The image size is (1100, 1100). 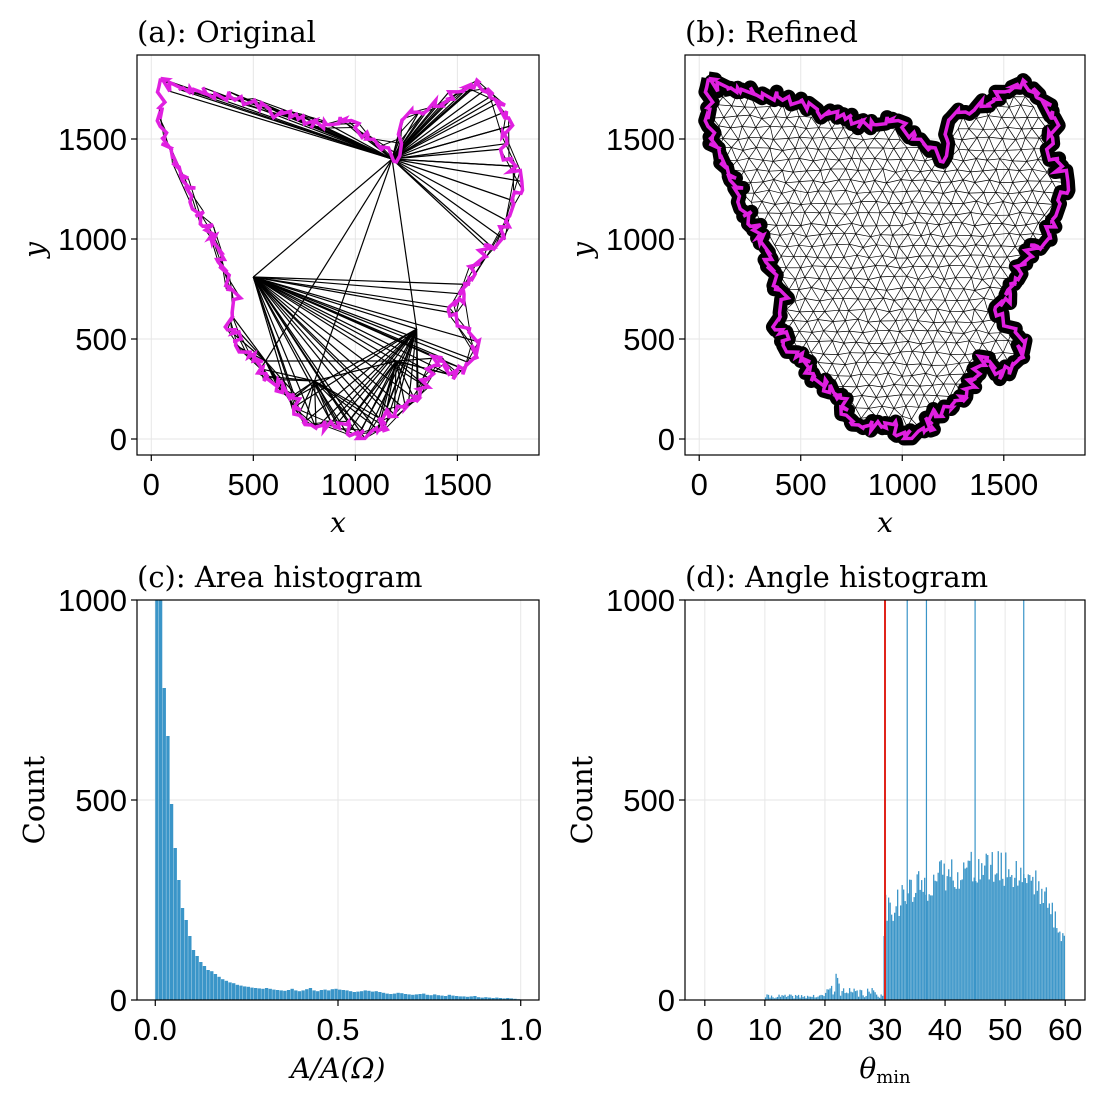 I want to click on tick-label-x: 0.5, so click(x=337, y=1029).